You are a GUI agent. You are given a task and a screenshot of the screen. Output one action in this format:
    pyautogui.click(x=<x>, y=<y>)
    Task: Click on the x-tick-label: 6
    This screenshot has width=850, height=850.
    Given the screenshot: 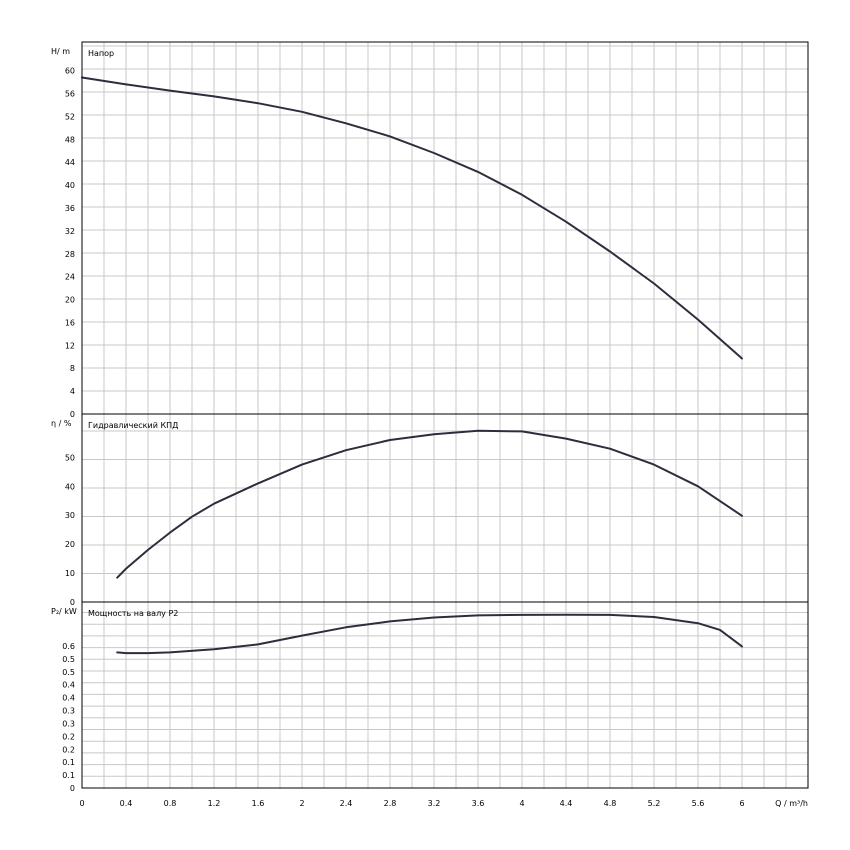 What is the action you would take?
    pyautogui.click(x=741, y=803)
    